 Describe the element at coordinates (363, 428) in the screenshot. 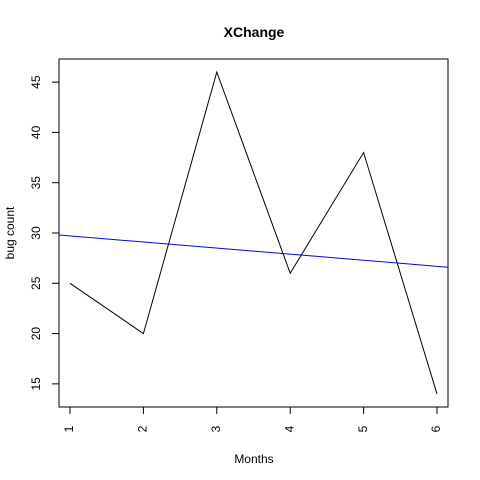

I see `x-tick-label-5: 5` at that location.